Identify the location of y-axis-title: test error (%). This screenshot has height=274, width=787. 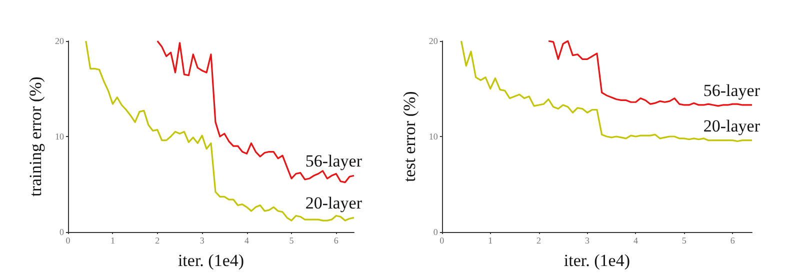
(409, 136).